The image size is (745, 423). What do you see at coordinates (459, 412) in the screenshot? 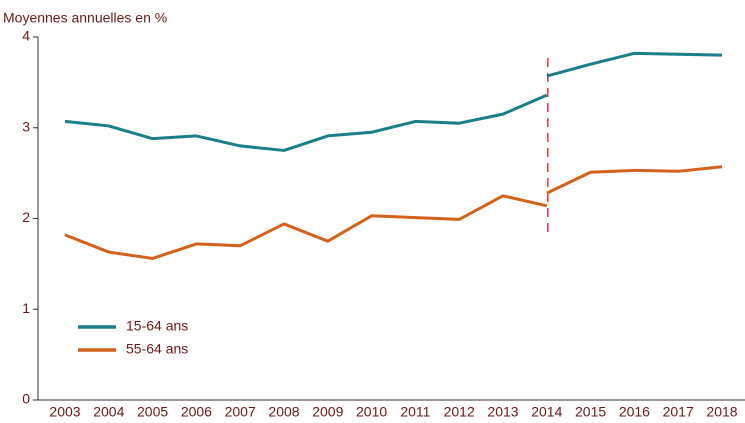
I see `x-tick-label: 2012` at bounding box center [459, 412].